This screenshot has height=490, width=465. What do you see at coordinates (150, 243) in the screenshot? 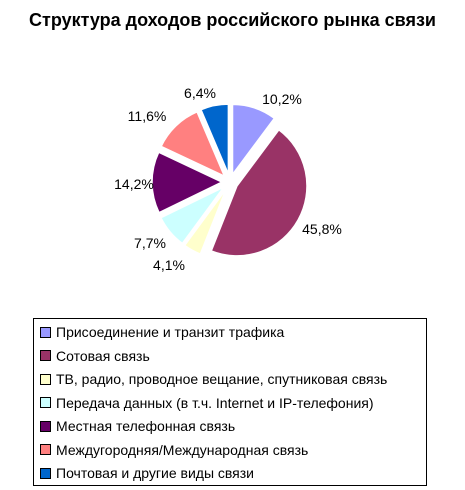
I see `slice-data-label: 7,7%` at bounding box center [150, 243].